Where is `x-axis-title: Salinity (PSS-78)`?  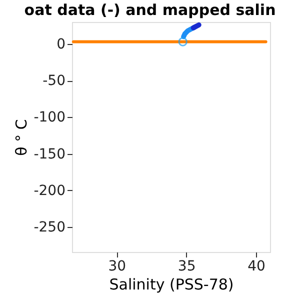 x-axis-title: Salinity (PSS-78) is located at coordinates (171, 285).